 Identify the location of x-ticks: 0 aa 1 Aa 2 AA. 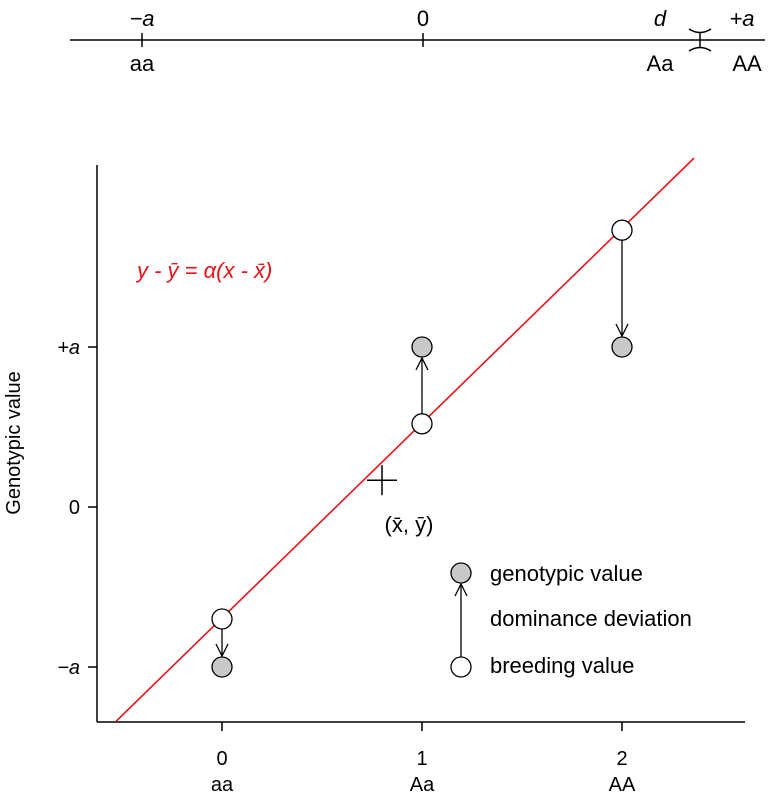
(423, 759).